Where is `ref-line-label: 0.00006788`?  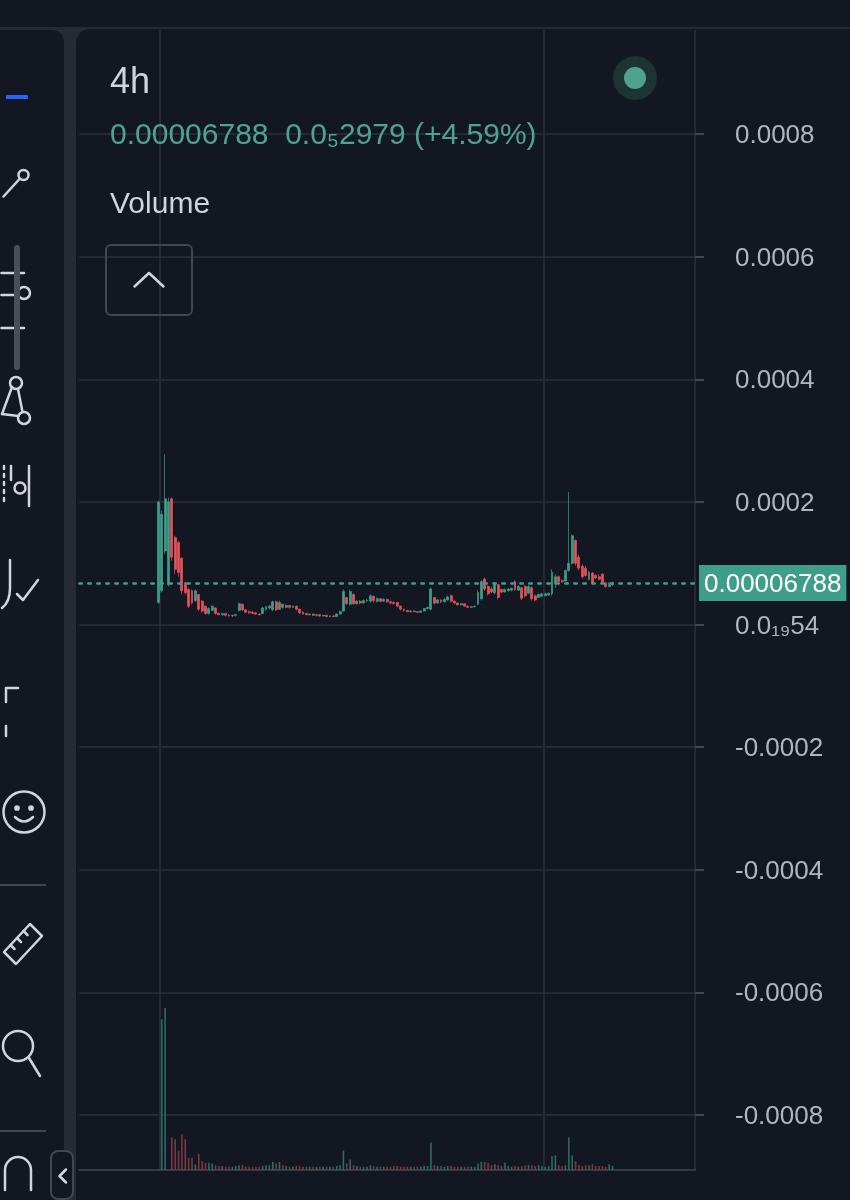
ref-line-label: 0.00006788 is located at coordinates (773, 582).